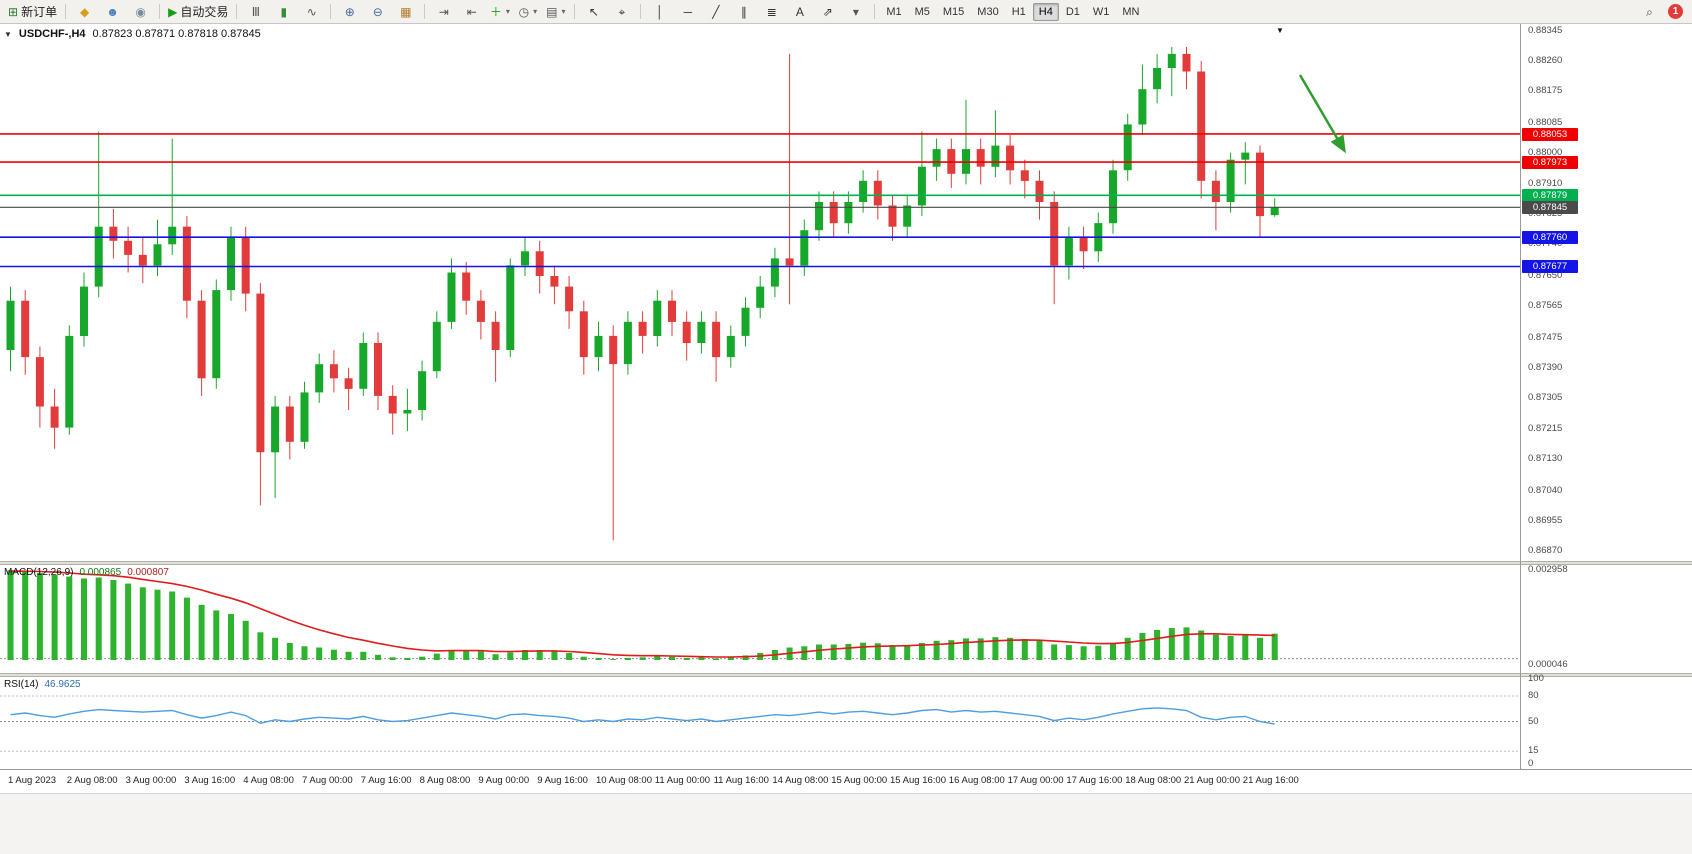  What do you see at coordinates (1545, 184) in the screenshot?
I see `price-axis-label: 0.87910` at bounding box center [1545, 184].